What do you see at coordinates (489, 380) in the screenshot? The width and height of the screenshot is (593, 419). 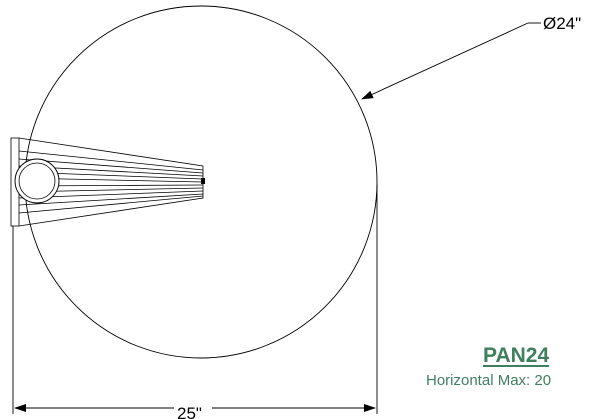 I see `spec-line: Horizontal Max: 20` at bounding box center [489, 380].